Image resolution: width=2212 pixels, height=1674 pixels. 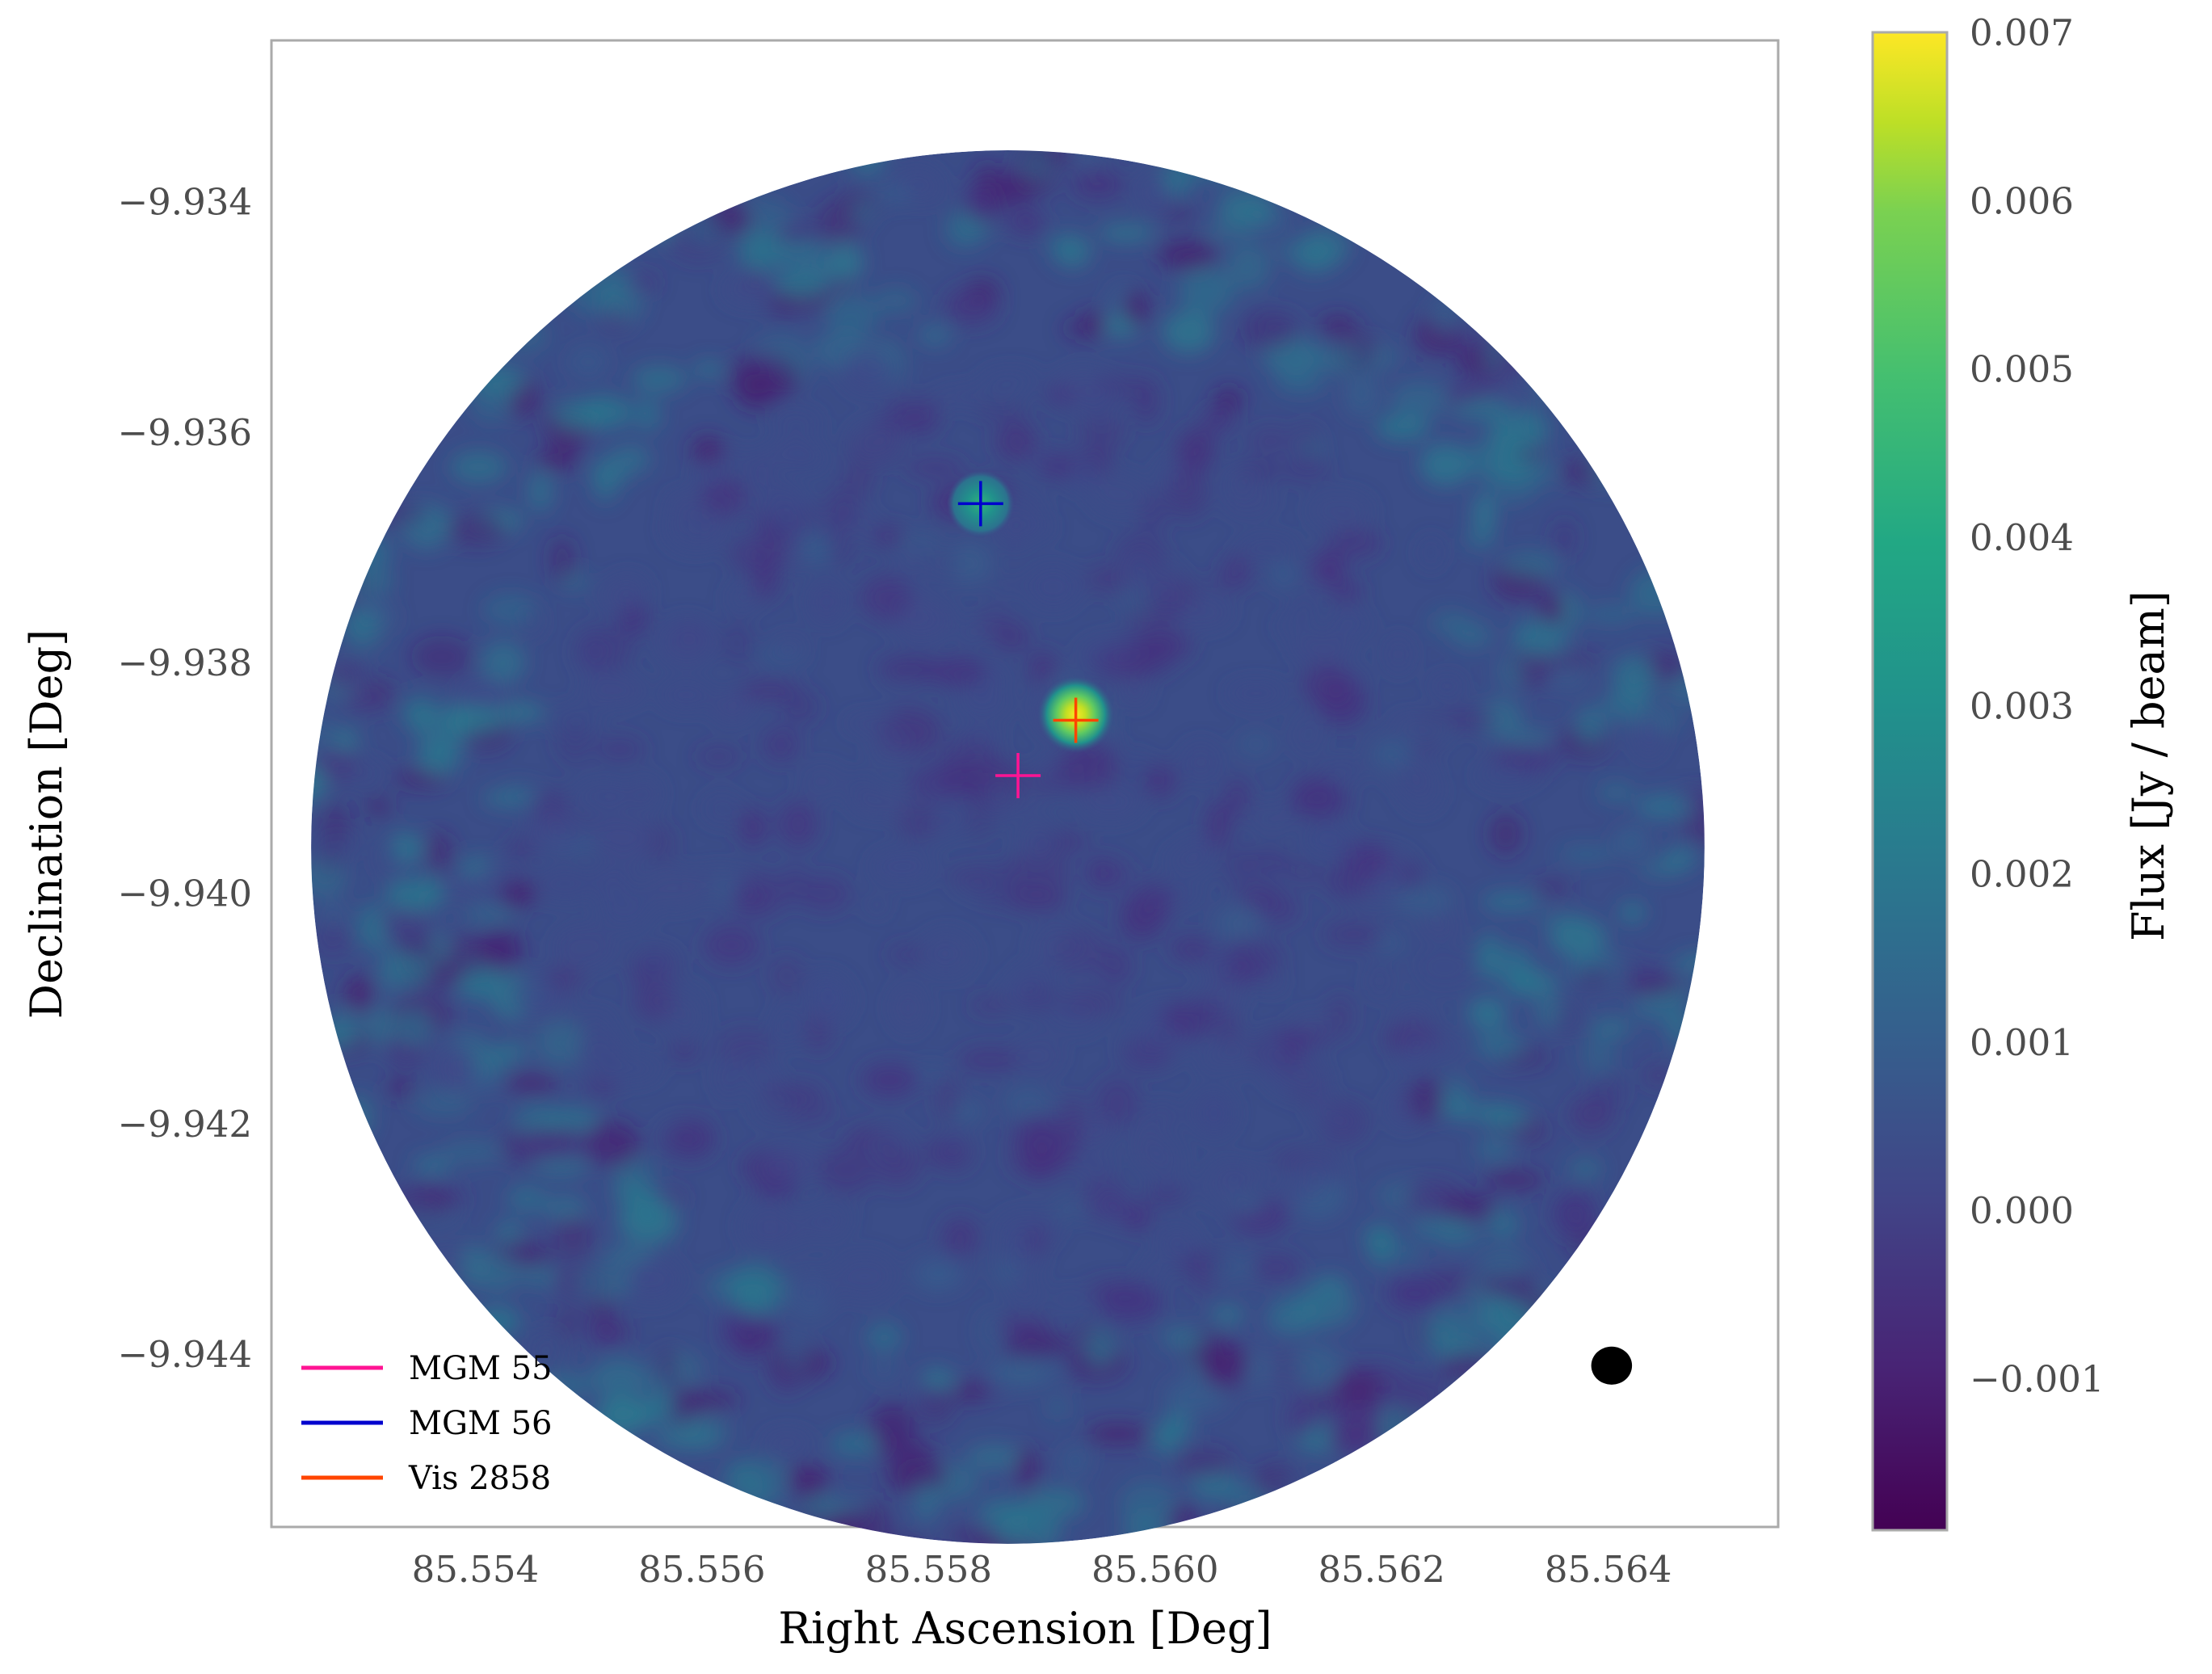 I want to click on y-tick-label: −9.940, so click(x=184, y=894).